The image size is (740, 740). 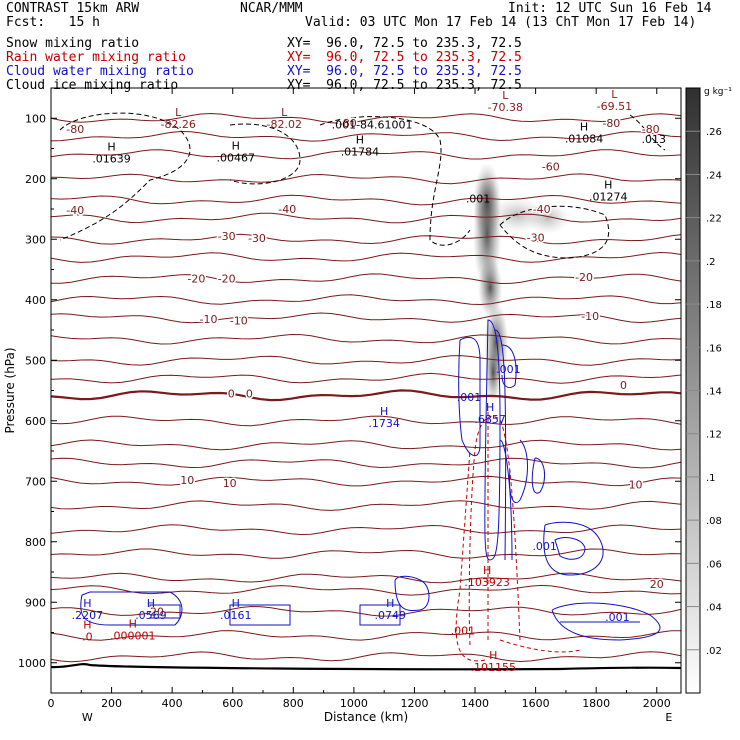 I want to click on extremum-value-15: .001, so click(x=508, y=369).